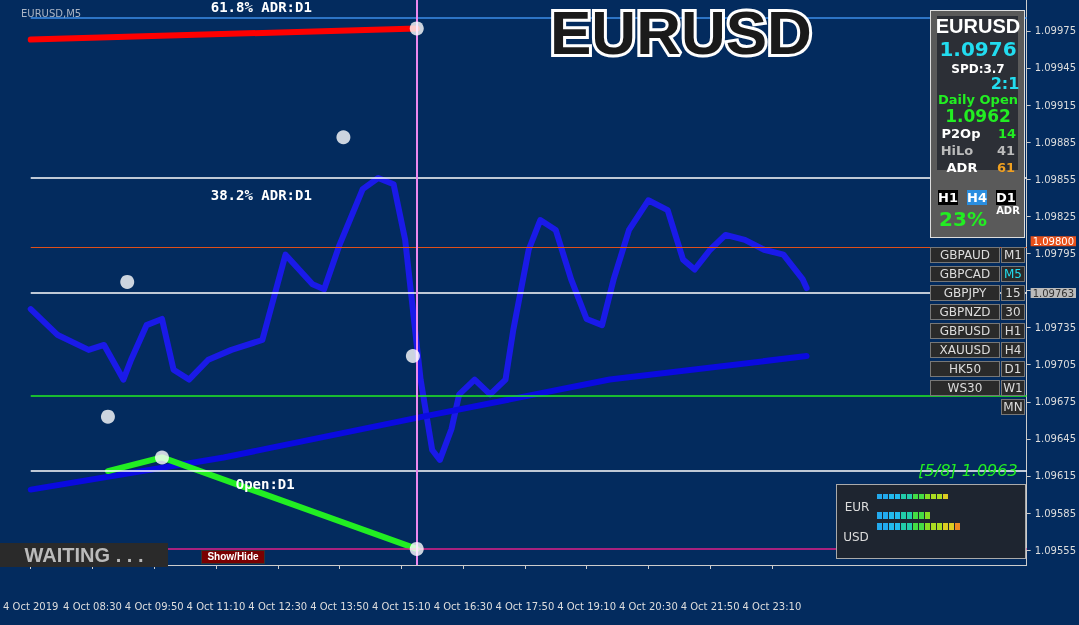  Describe the element at coordinates (154, 606) in the screenshot. I see `x-tick-label: 4 Oct 09:50` at that location.